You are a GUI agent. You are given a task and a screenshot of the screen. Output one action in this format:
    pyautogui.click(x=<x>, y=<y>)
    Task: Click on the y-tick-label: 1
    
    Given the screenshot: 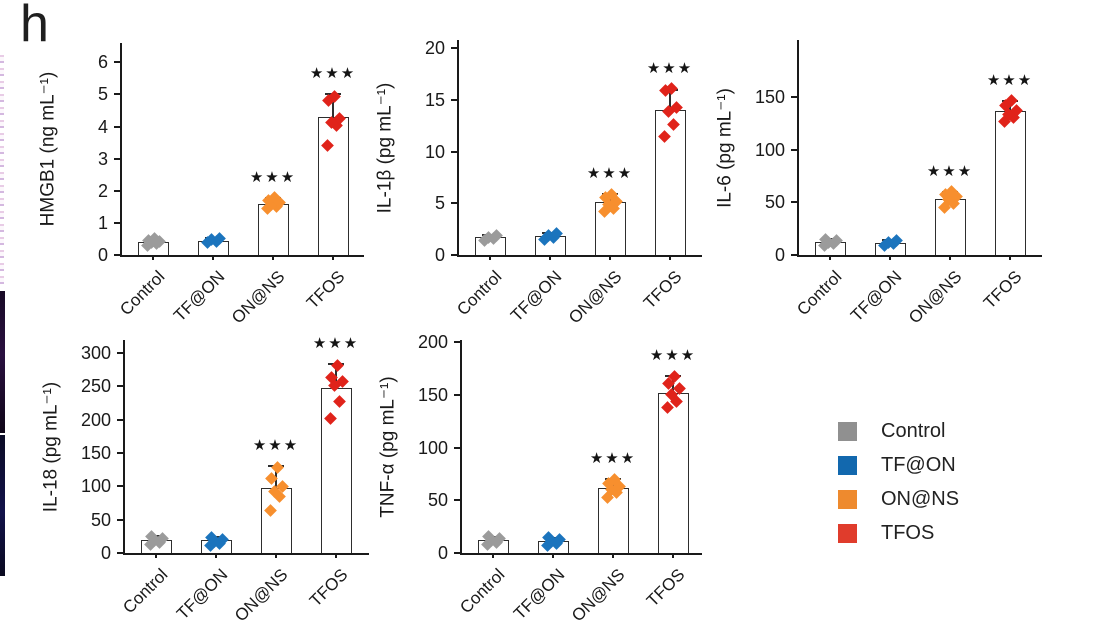 What is the action you would take?
    pyautogui.click(x=102, y=222)
    